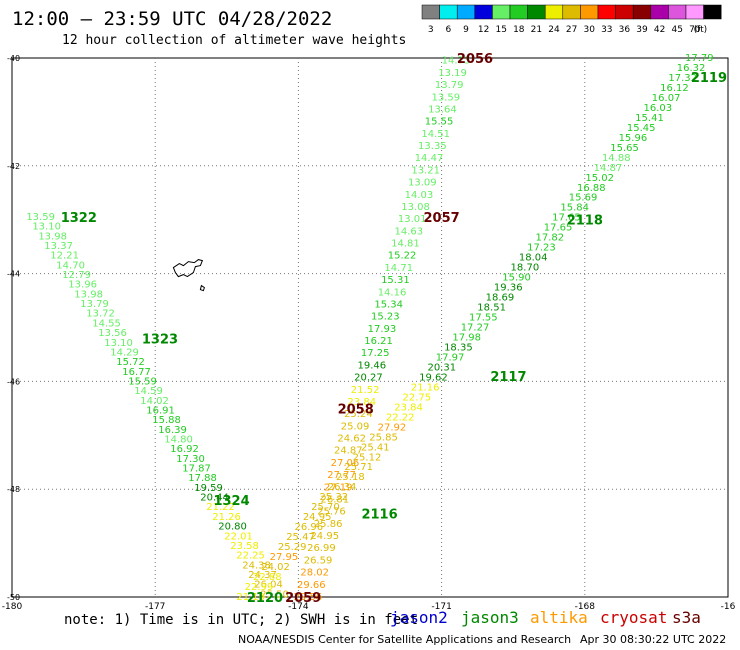  I want to click on legend-jason3: jason3, so click(490, 617).